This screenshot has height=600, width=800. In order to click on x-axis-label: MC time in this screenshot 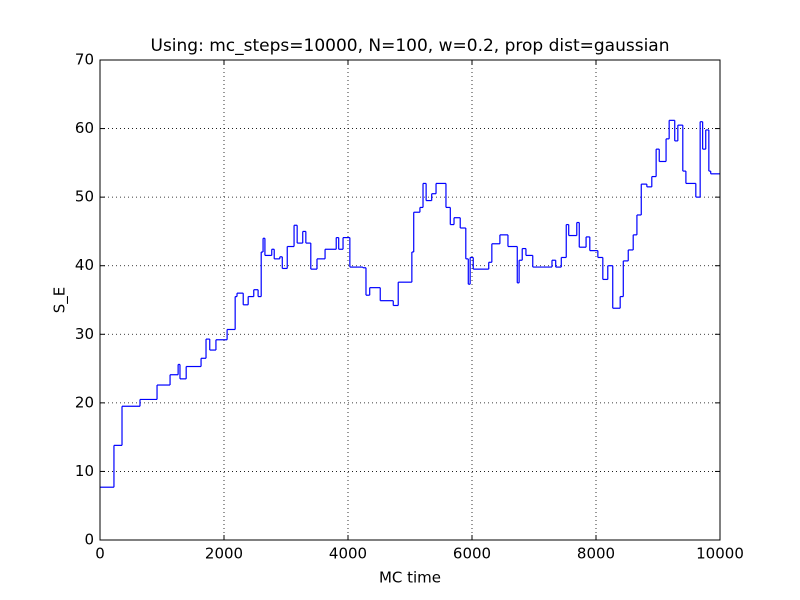, I will do `click(410, 578)`.